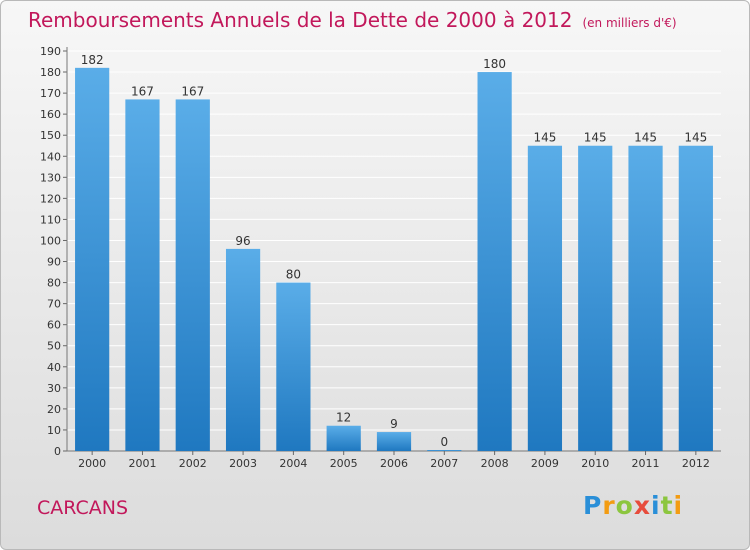  I want to click on y-tick-label: 160, so click(50, 114).